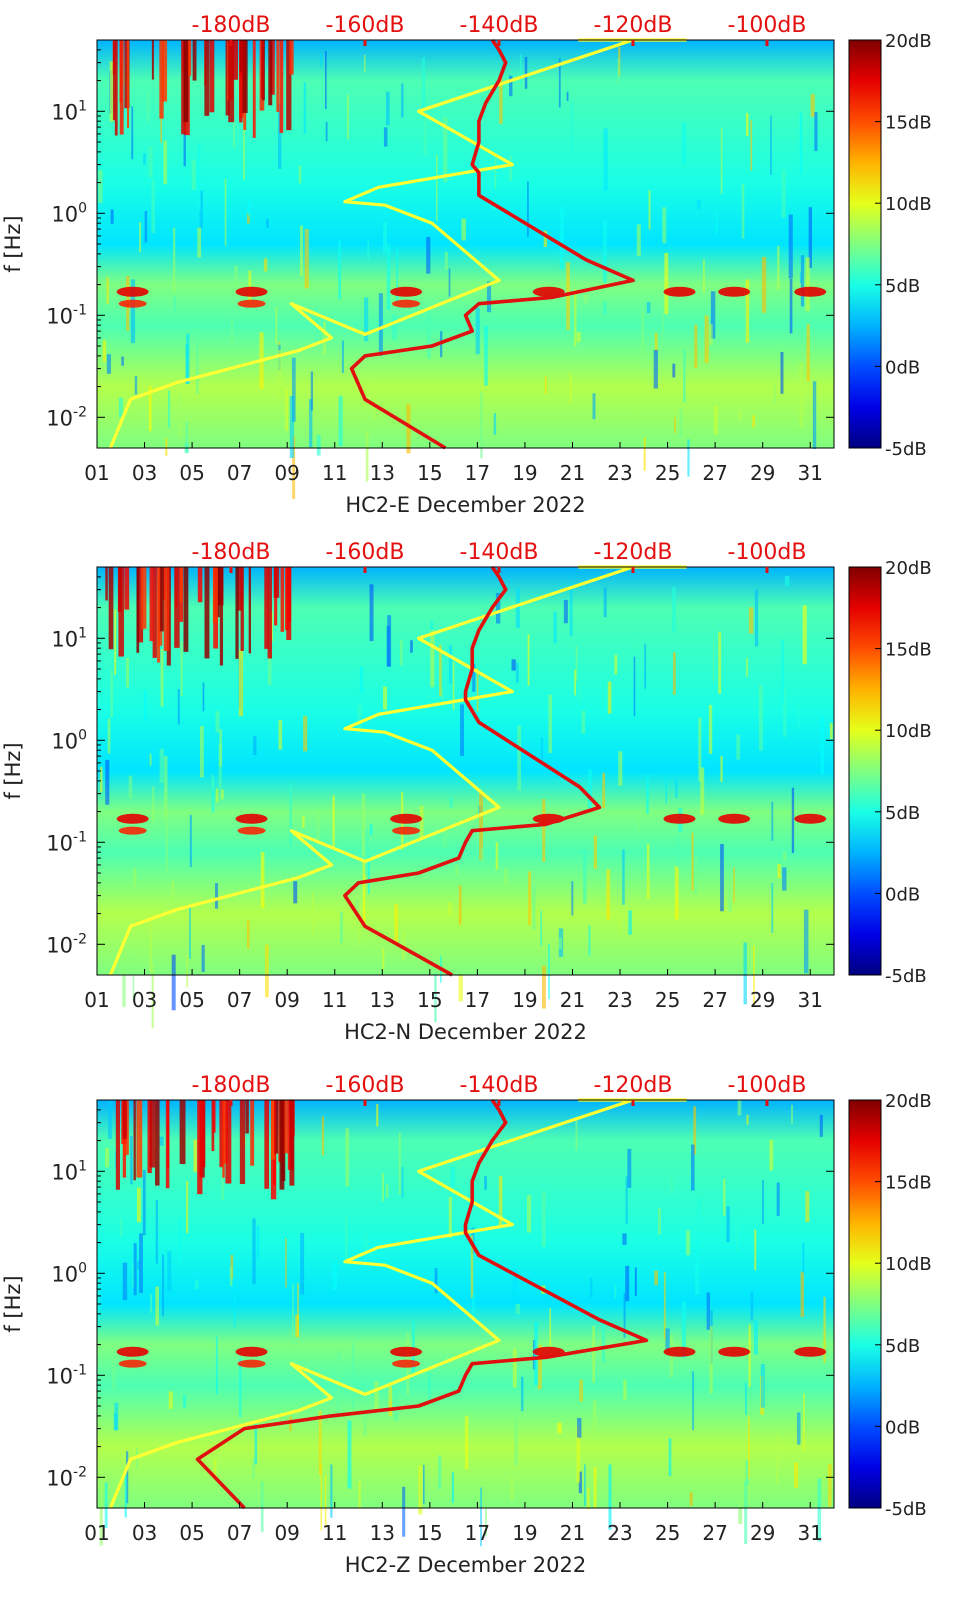  Describe the element at coordinates (465, 1565) in the screenshot. I see `x-axis-label: HC2-Z December 2022` at that location.